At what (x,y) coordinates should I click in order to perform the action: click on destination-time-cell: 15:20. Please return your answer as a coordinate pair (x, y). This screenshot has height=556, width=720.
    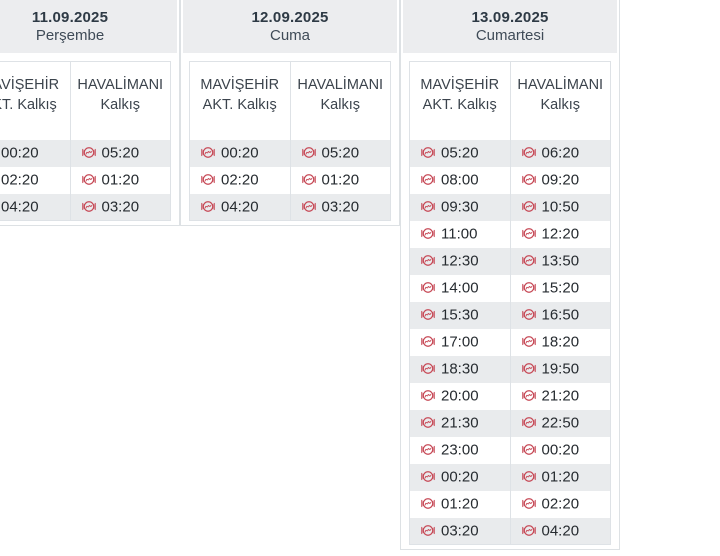
    Looking at the image, I should click on (560, 288).